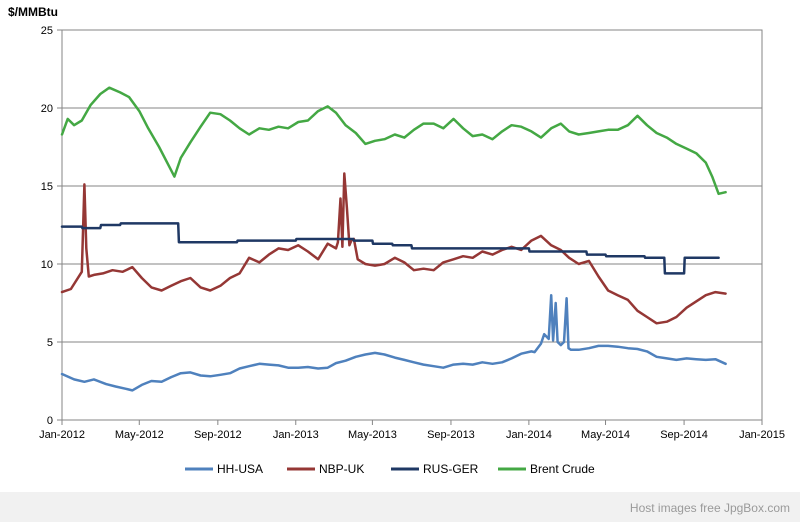 The height and width of the screenshot is (522, 800). I want to click on y-tick-label-5: 25, so click(47, 31).